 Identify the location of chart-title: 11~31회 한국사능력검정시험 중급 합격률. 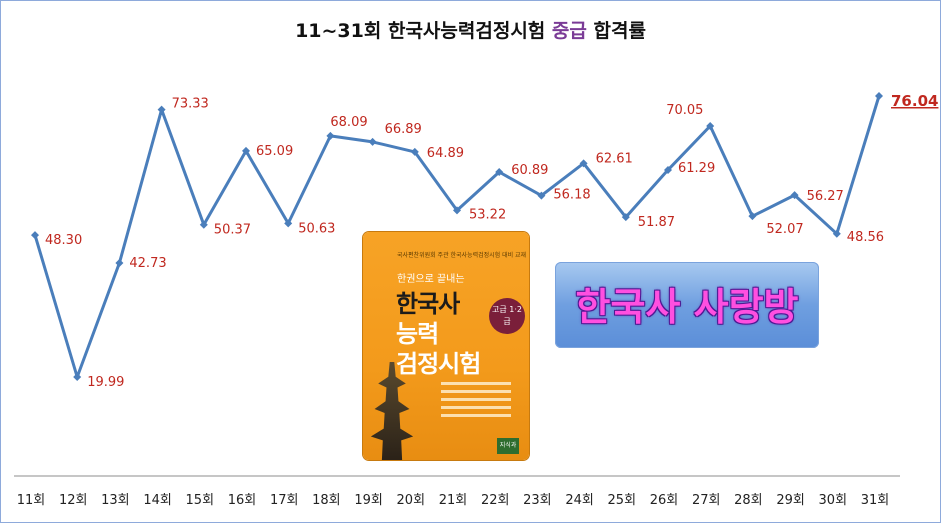
(470, 29).